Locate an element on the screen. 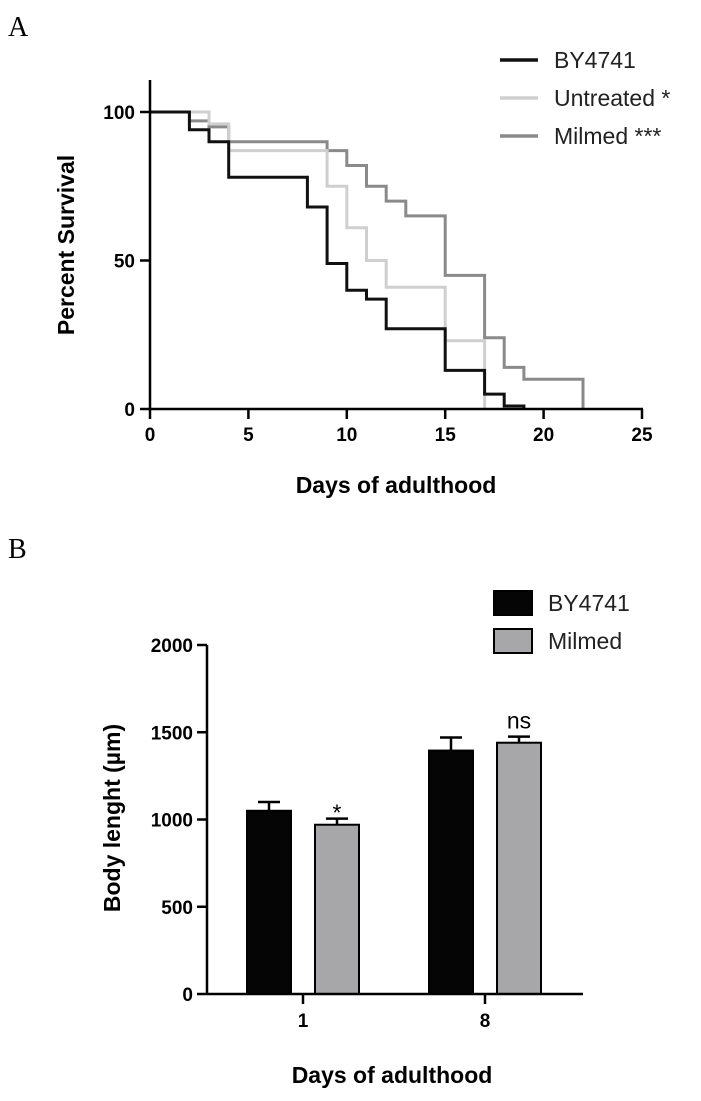 The image size is (701, 1101). survival-legend-label: BY4741 is located at coordinates (595, 60).